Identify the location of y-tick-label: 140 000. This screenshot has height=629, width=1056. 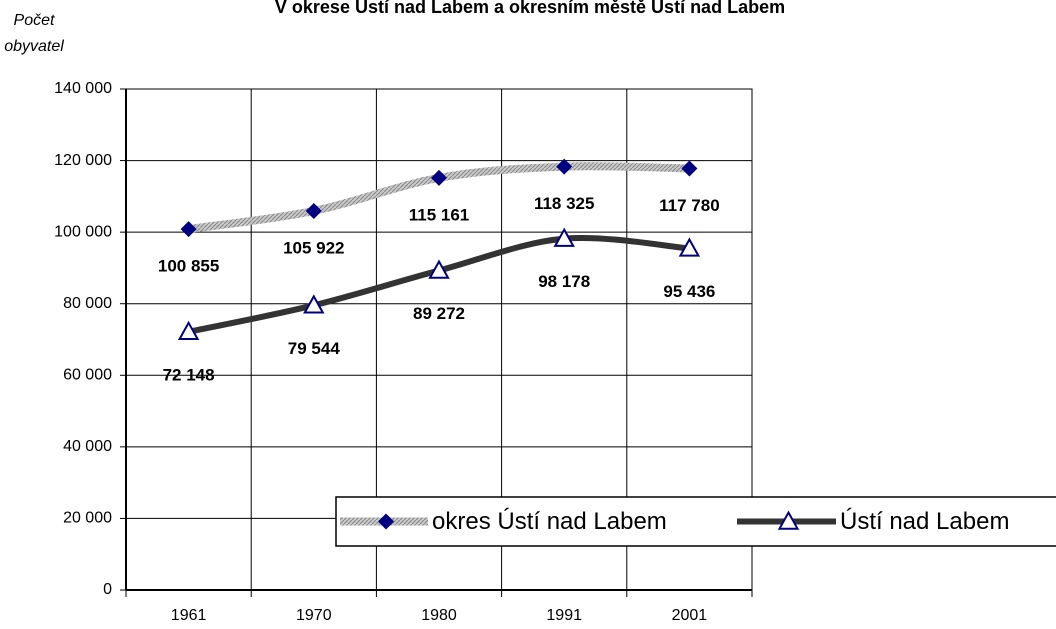
(83, 88).